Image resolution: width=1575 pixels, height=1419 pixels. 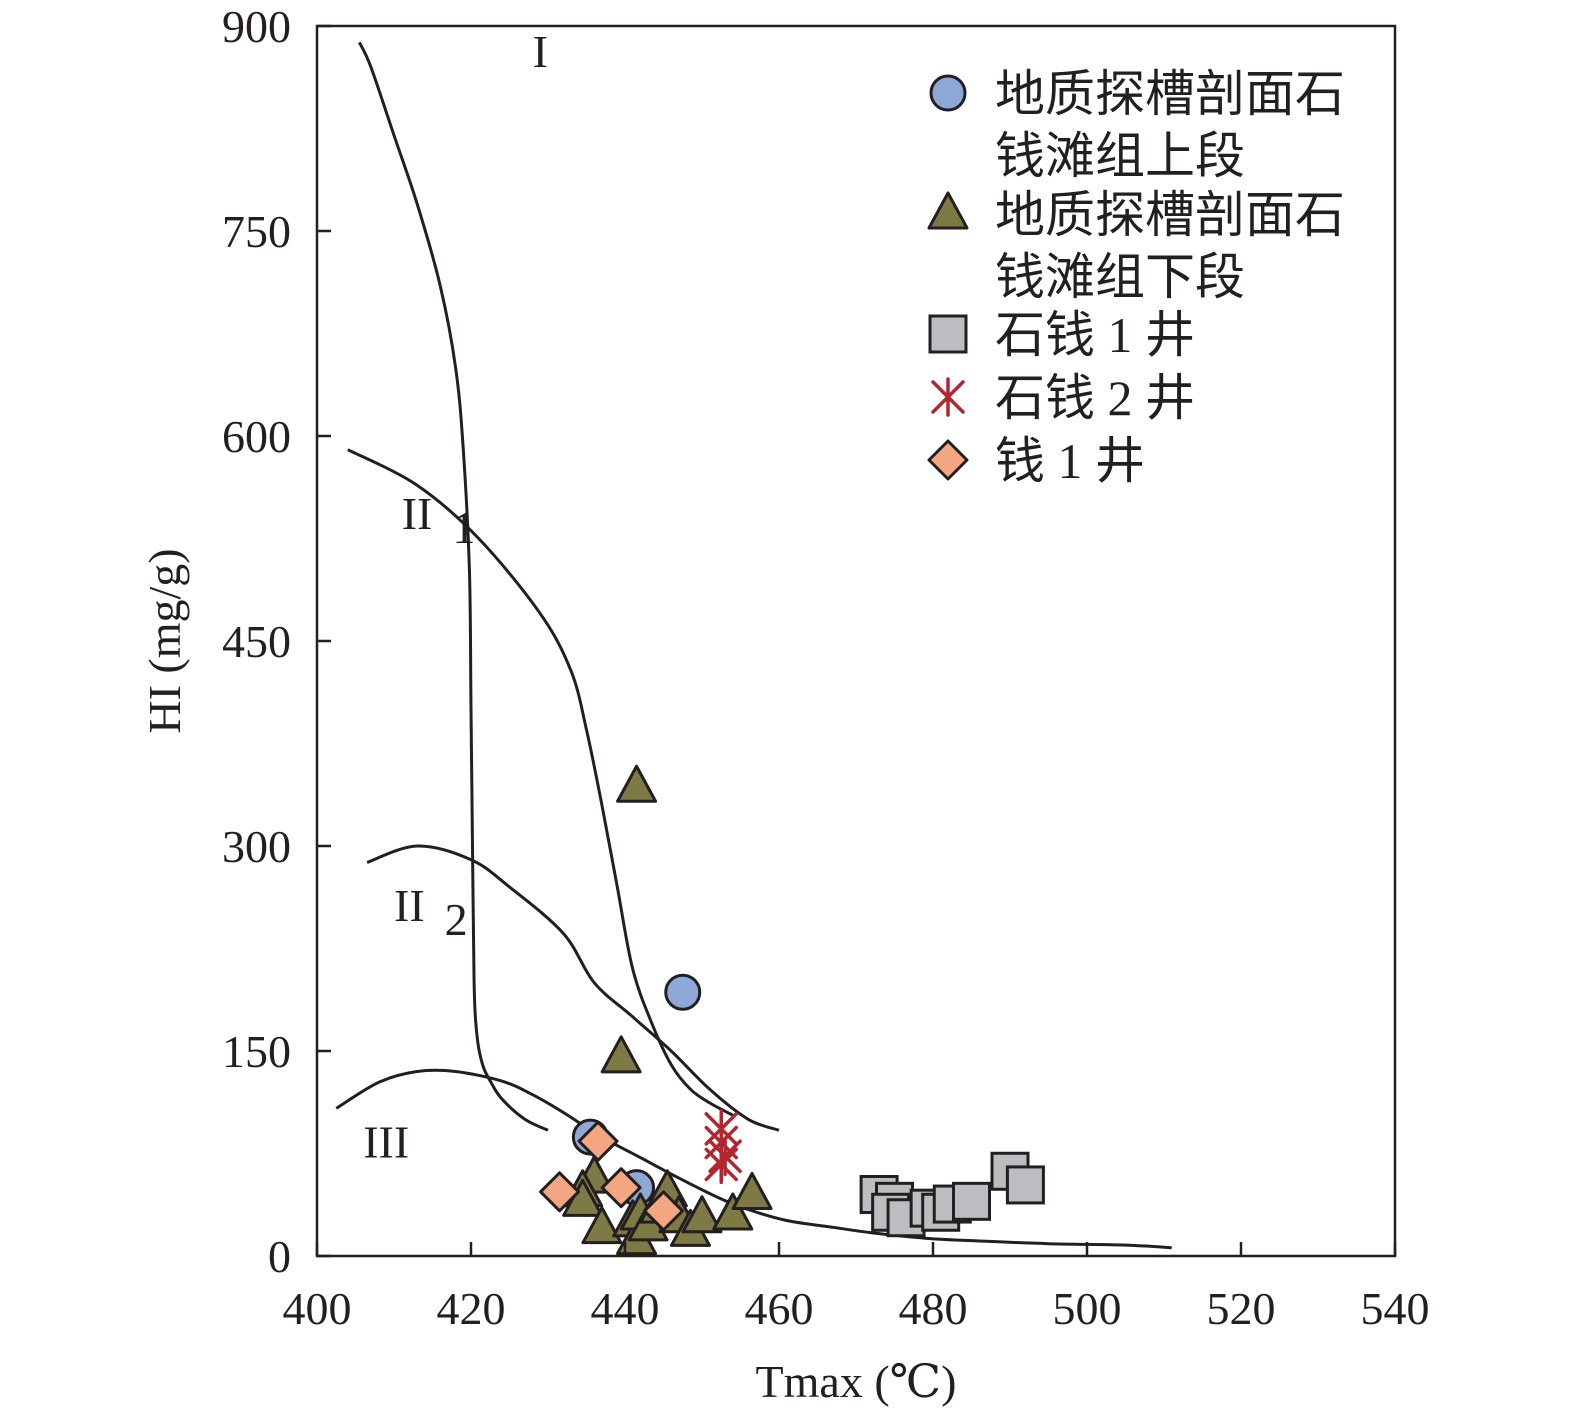 What do you see at coordinates (439, 520) in the screenshot?
I see `kerogen-type-label: II 1` at bounding box center [439, 520].